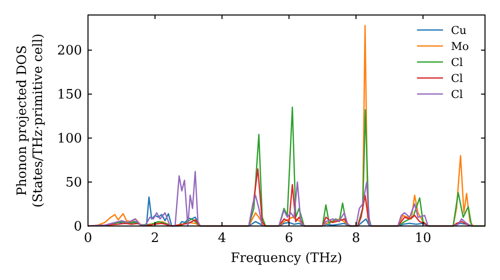 This screenshot has width=500, height=280. What do you see at coordinates (423, 238) in the screenshot?
I see `x-tick-label: 10` at bounding box center [423, 238].